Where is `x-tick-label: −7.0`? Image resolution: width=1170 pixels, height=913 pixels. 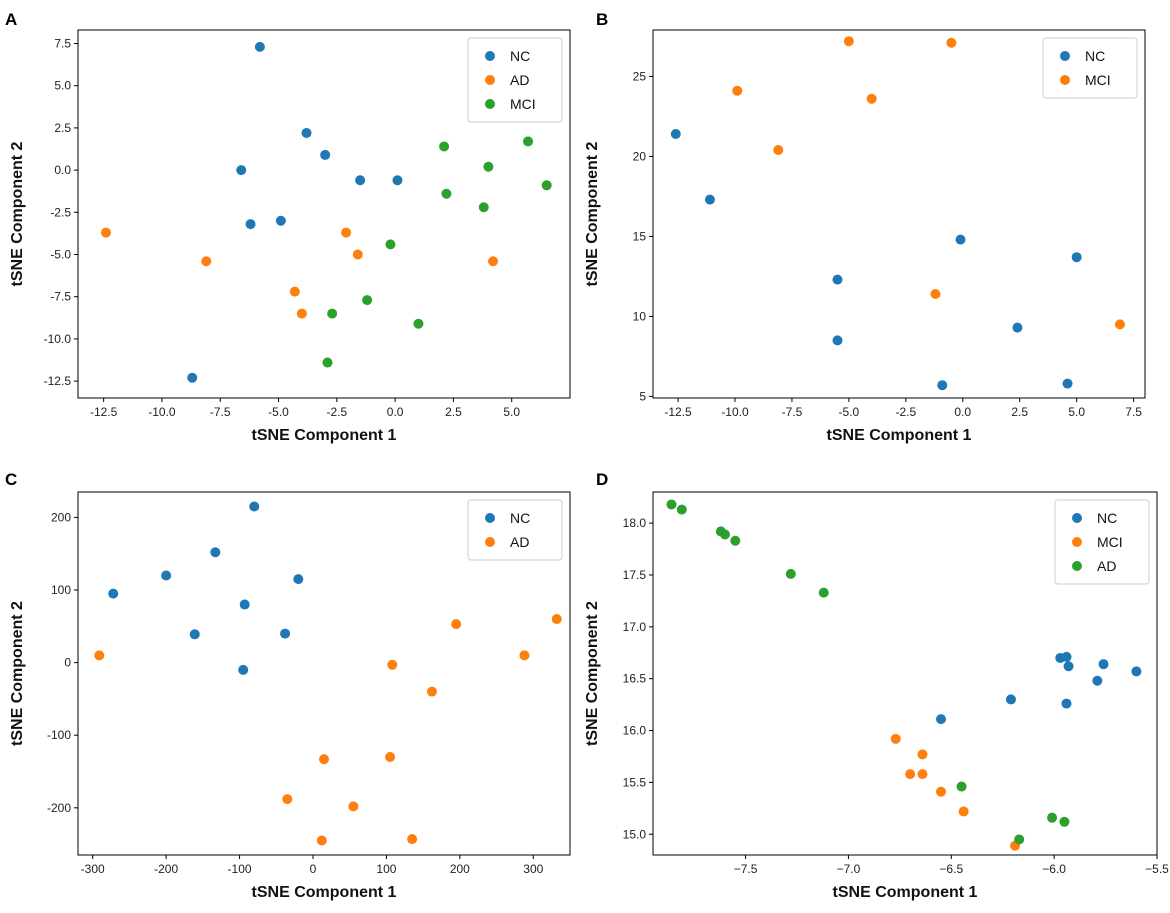 x-tick-label: −7.0 is located at coordinates (849, 869).